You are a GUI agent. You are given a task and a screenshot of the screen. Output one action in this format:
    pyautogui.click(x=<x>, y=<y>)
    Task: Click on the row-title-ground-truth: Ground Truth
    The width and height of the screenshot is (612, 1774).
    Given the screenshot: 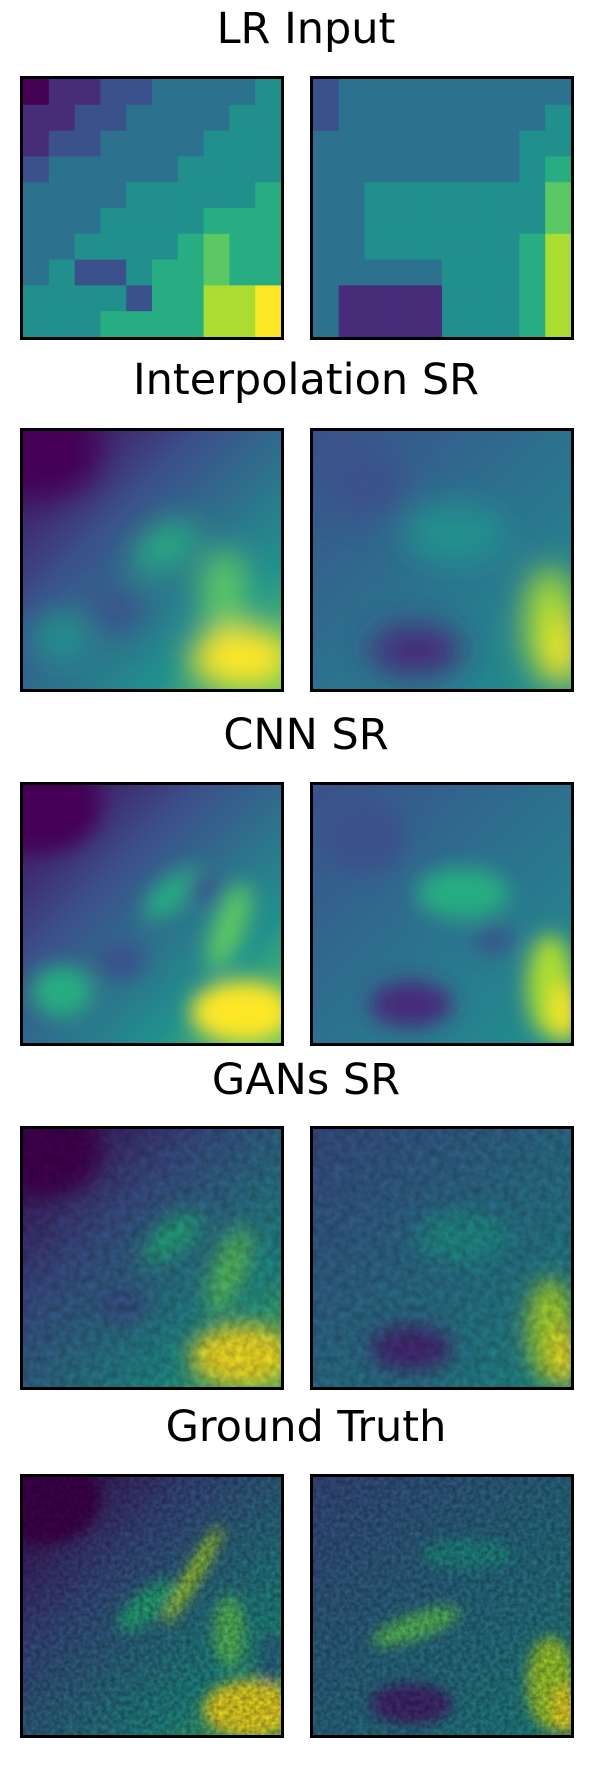 What is the action you would take?
    pyautogui.click(x=306, y=1427)
    